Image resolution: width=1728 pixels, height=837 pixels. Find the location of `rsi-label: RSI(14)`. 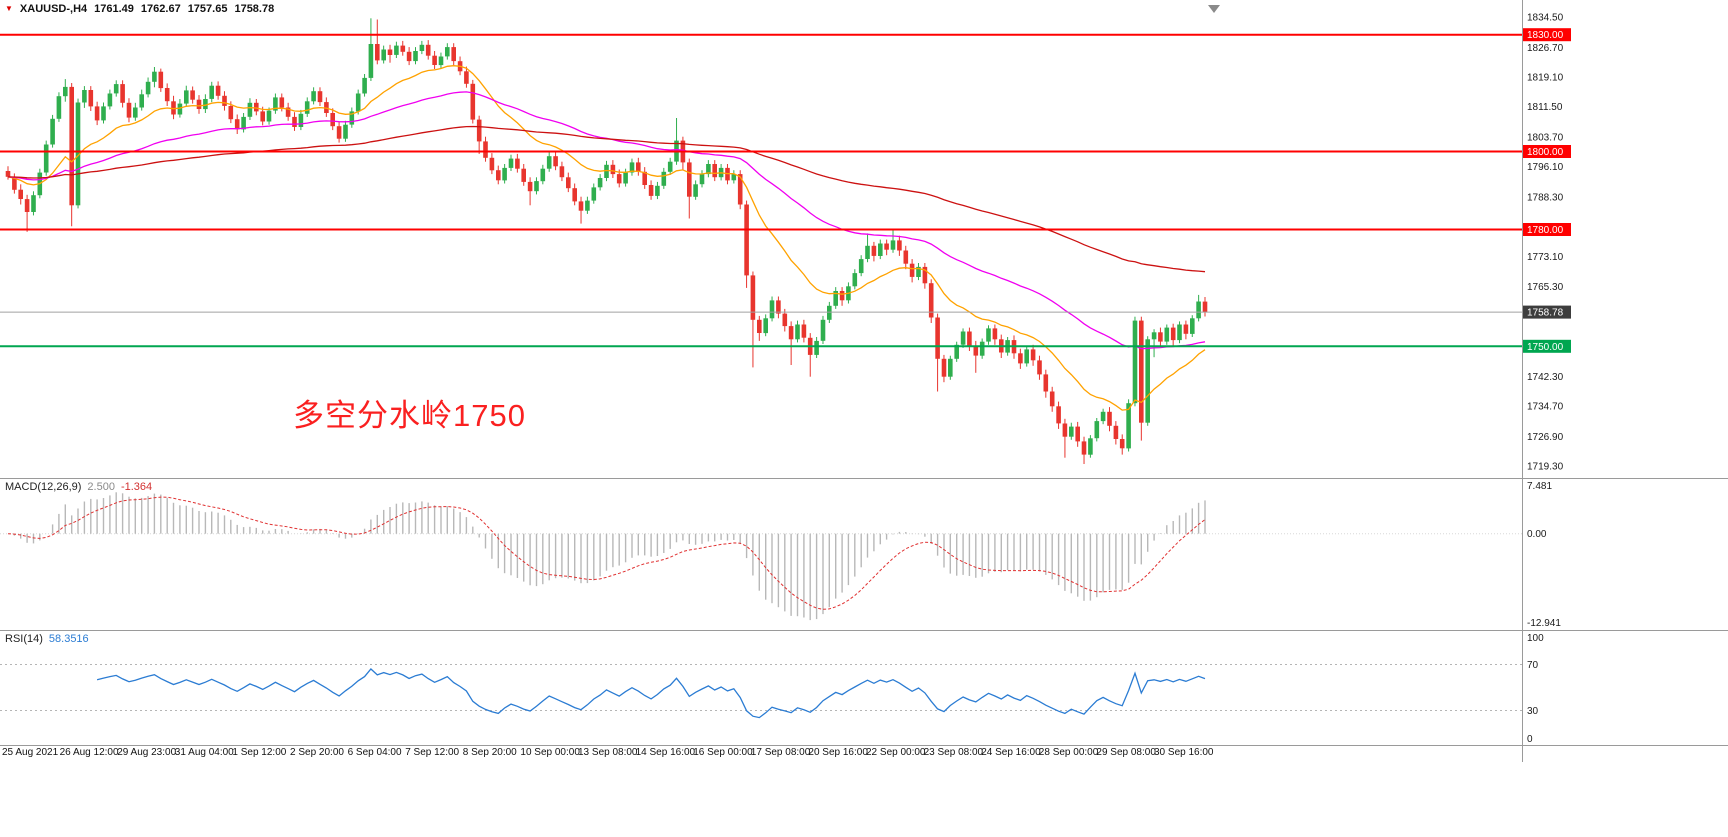

rsi-label: RSI(14) is located at coordinates (24, 639).